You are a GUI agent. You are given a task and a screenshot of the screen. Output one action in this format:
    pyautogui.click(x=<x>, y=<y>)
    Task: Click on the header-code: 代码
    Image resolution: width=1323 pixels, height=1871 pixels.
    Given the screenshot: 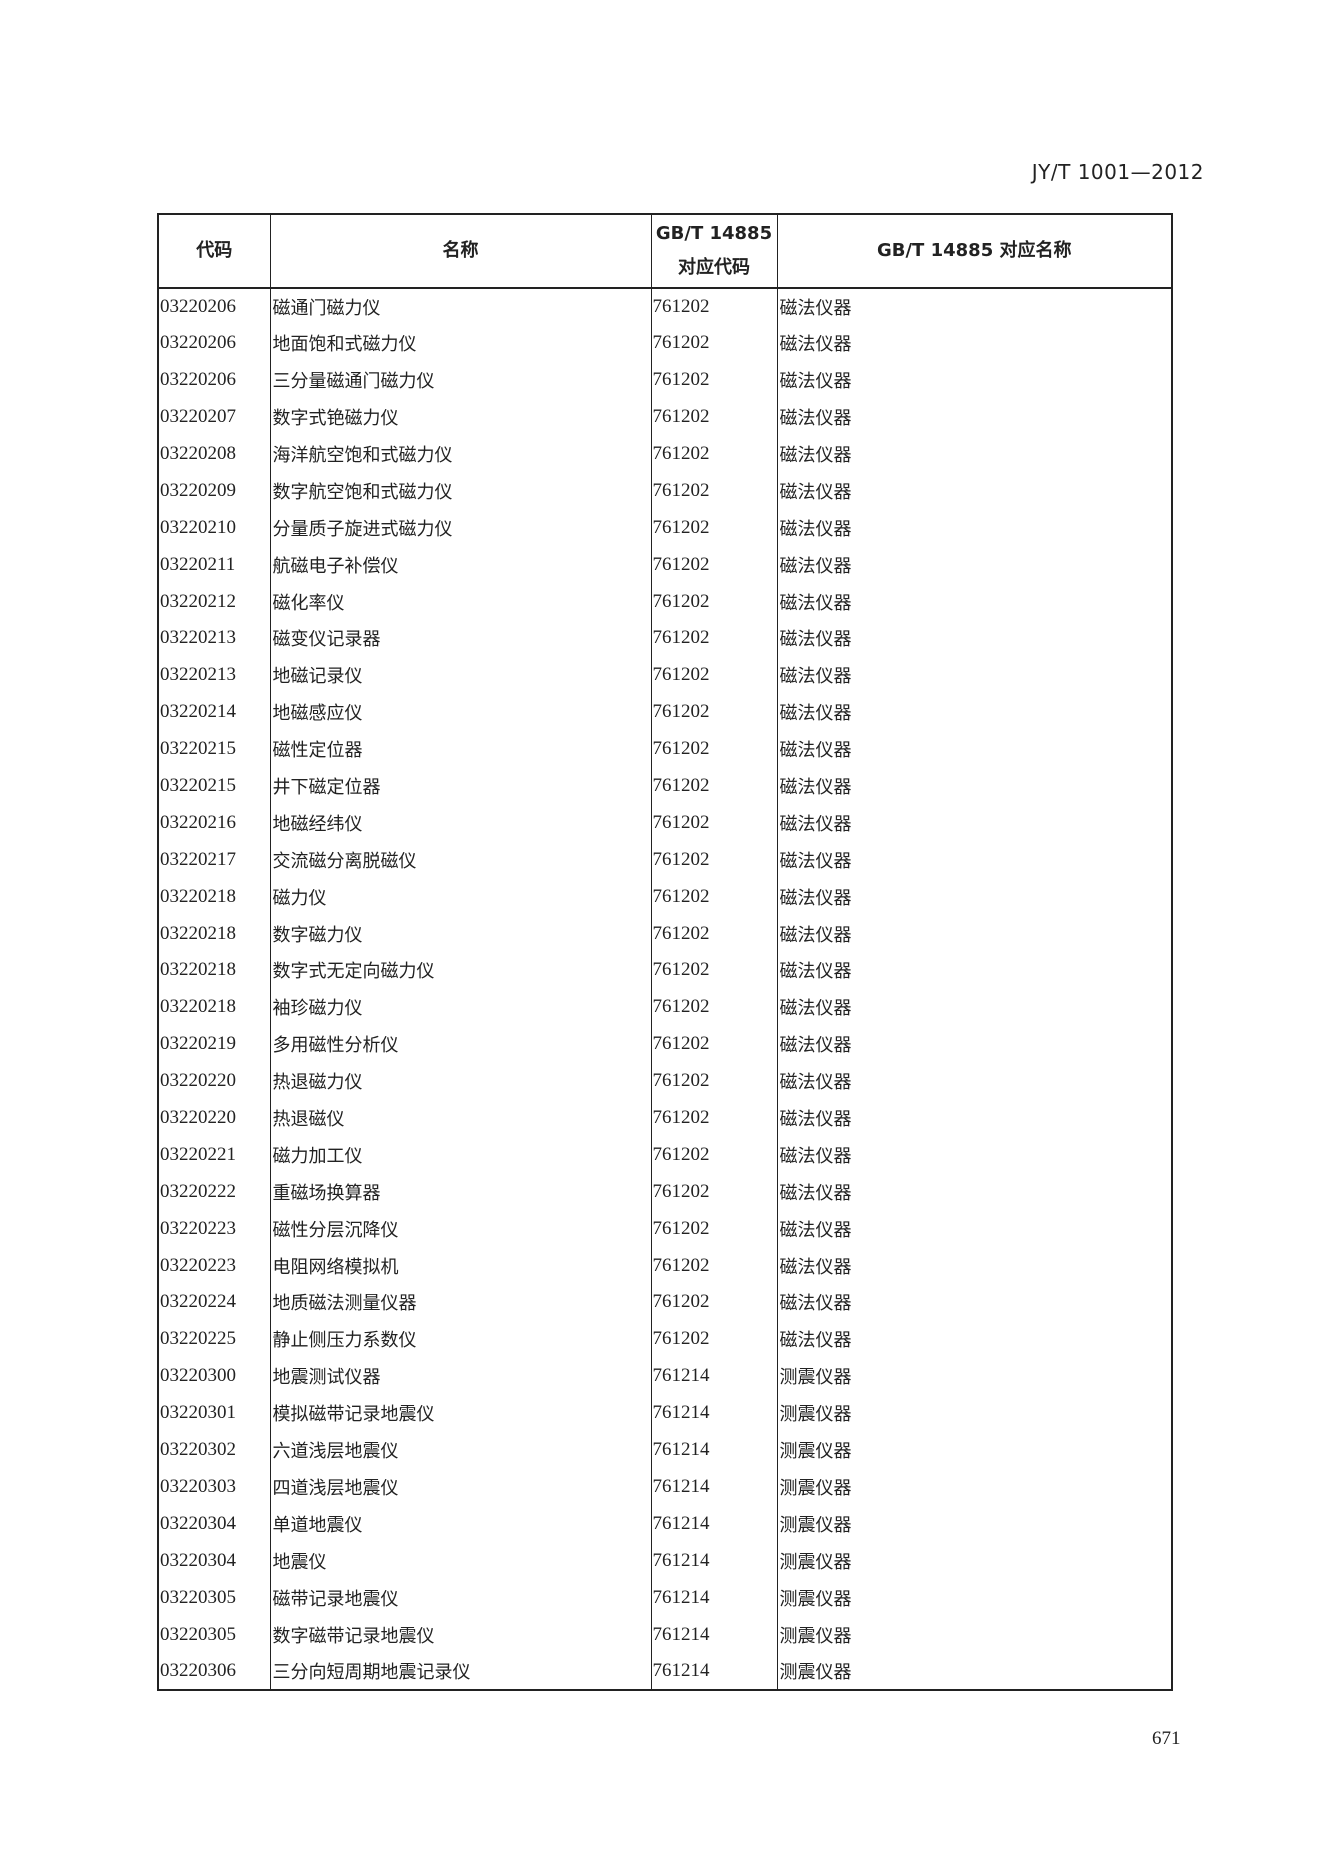 What is the action you would take?
    pyautogui.click(x=213, y=251)
    